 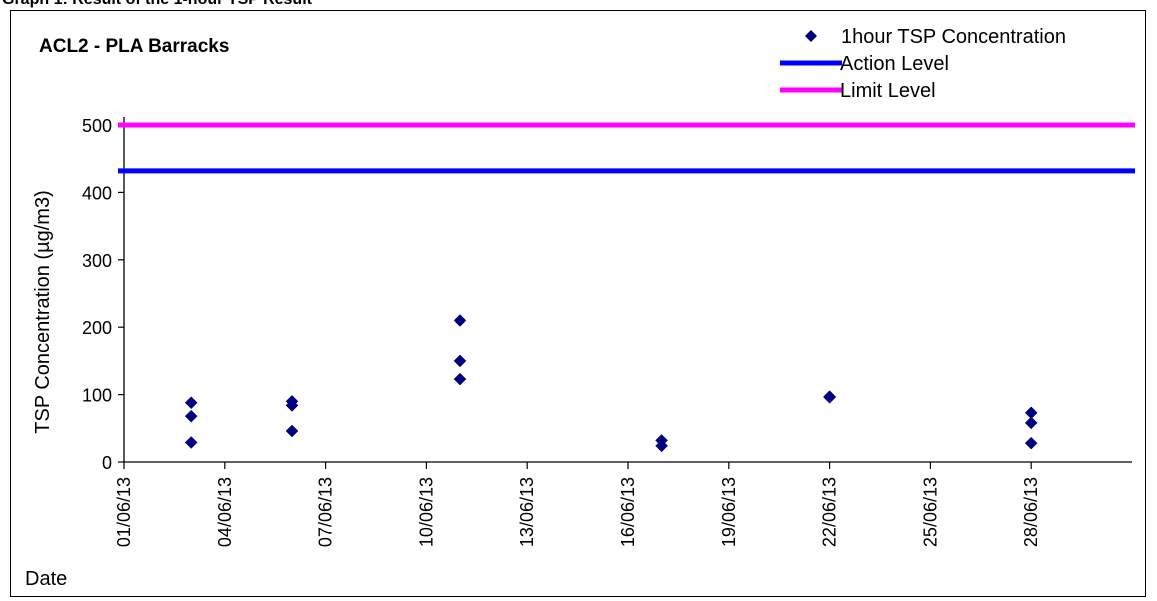 What do you see at coordinates (97, 328) in the screenshot?
I see `y-tick-label-200: 200` at bounding box center [97, 328].